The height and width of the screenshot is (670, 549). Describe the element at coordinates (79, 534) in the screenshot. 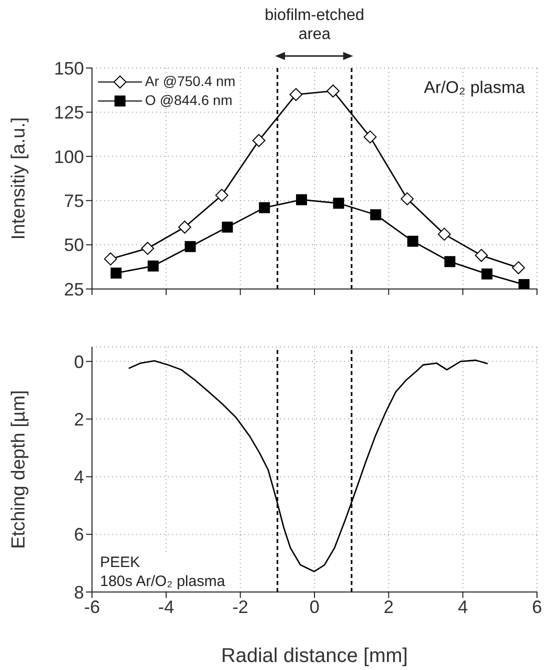

I see `y-tick-label: 6` at that location.